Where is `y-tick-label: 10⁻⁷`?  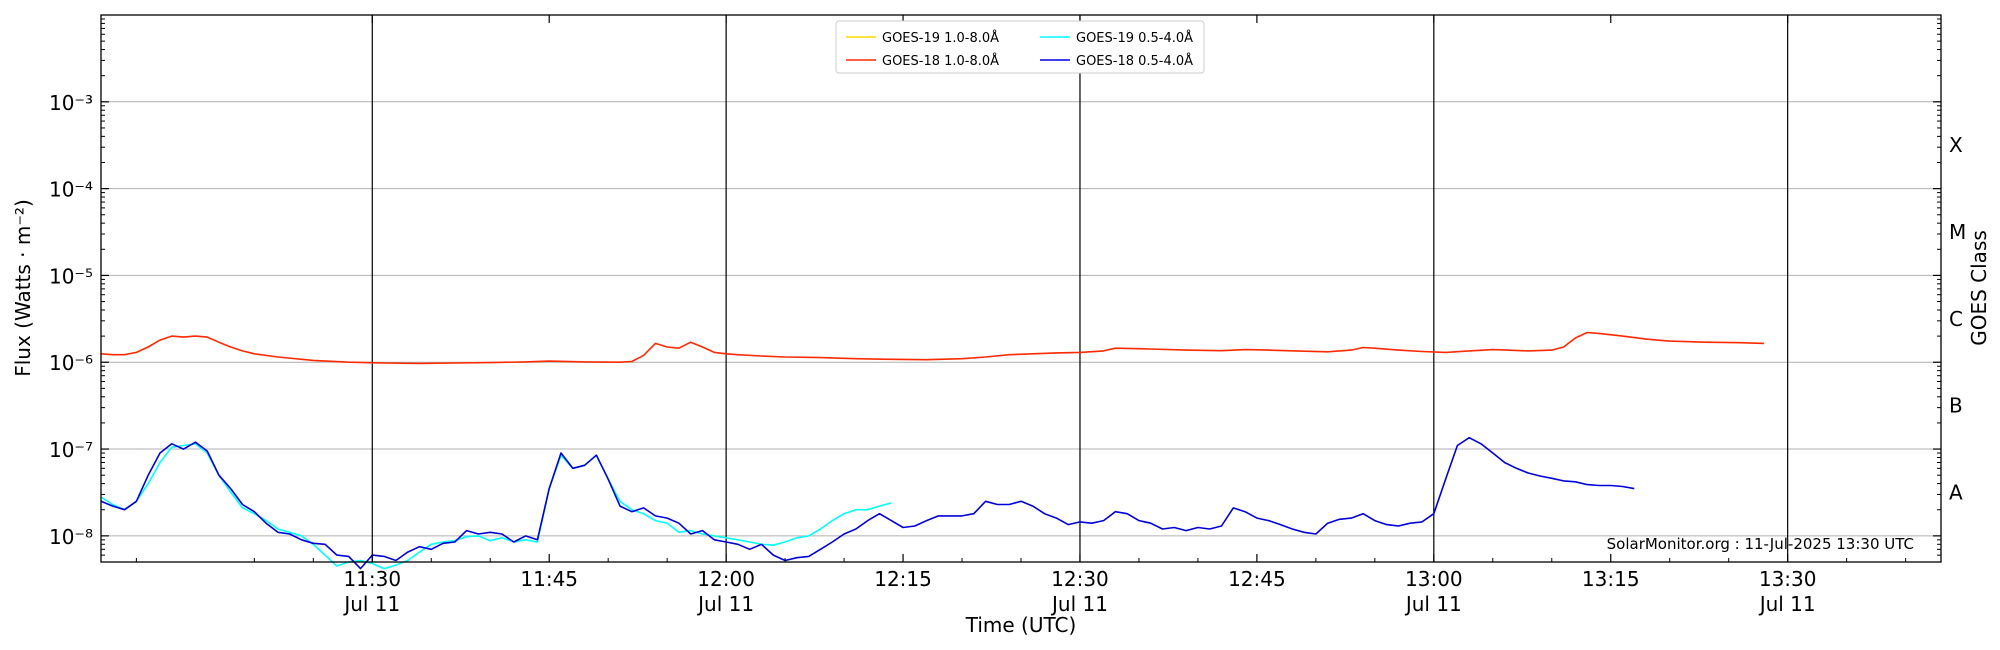
y-tick-label: 10⁻⁷ is located at coordinates (71, 450).